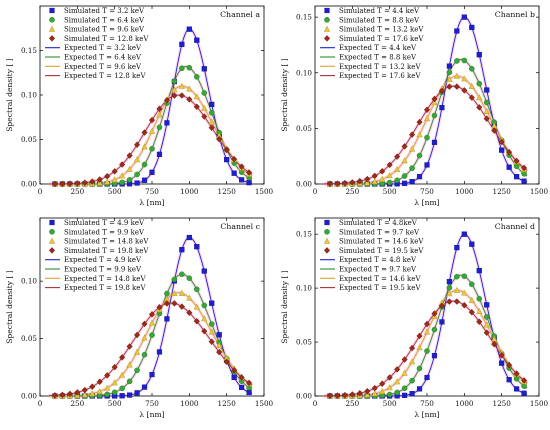  Describe the element at coordinates (152, 191) in the screenshot. I see `x-tick-label: 750` at that location.